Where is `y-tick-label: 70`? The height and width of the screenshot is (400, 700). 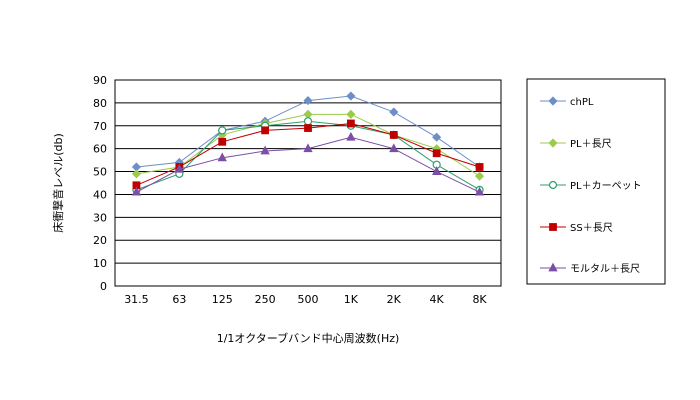
y-tick-label: 70 is located at coordinates (100, 126).